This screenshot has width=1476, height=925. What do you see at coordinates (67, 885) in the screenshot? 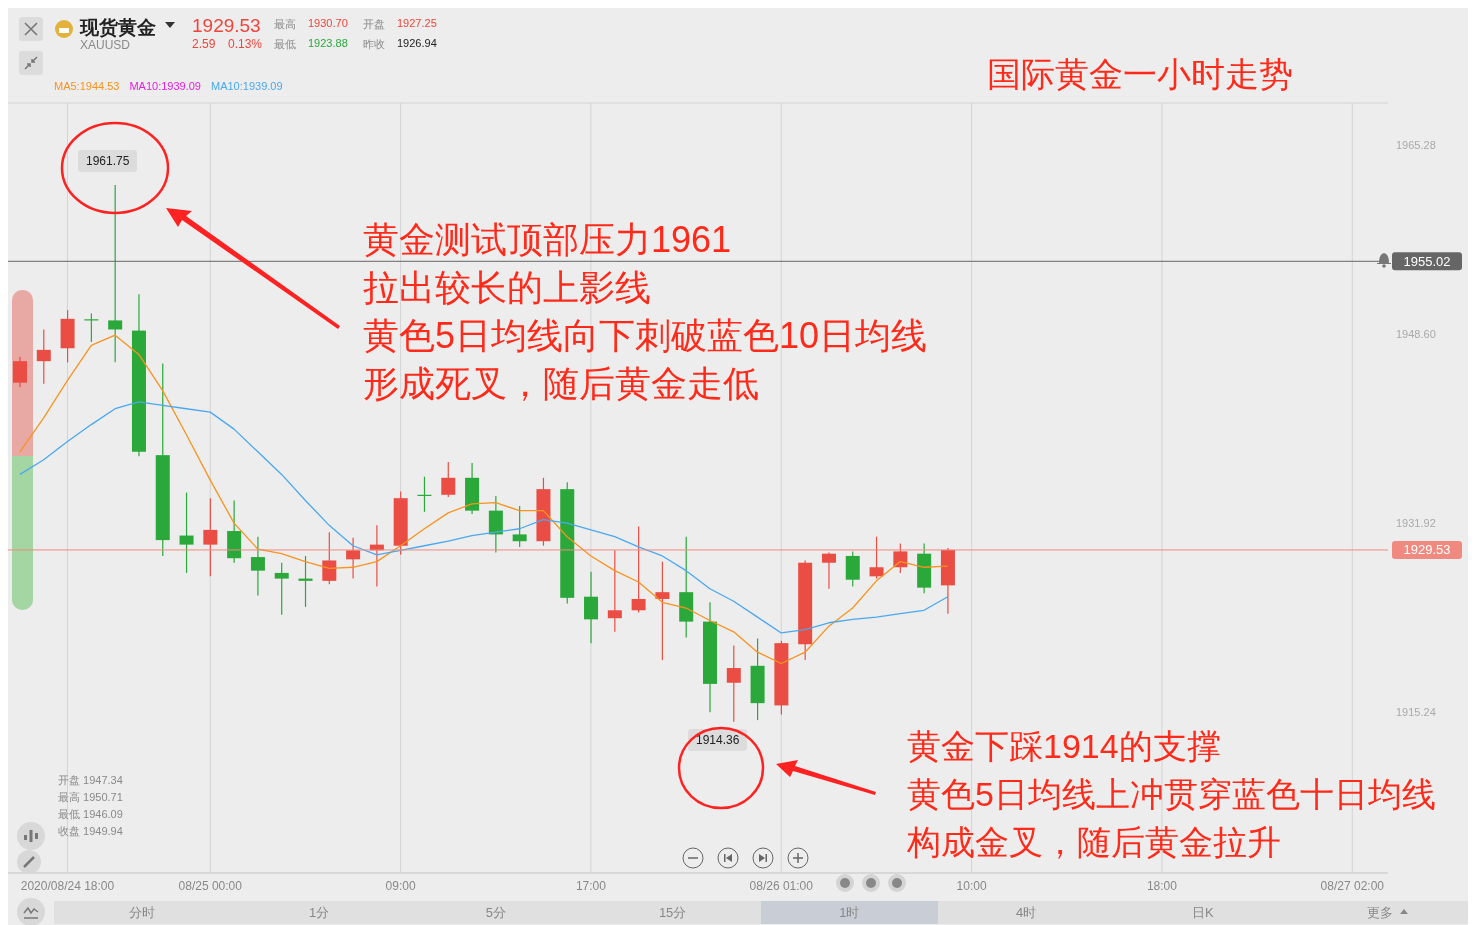
I see `x-tick-label: 2020/08/24 18:00` at bounding box center [67, 885].